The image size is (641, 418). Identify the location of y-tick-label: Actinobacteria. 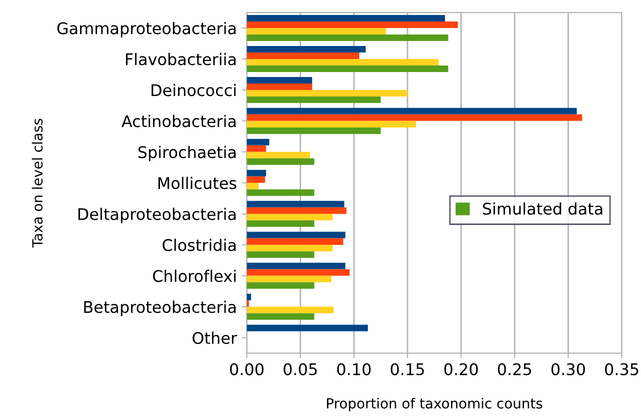
(179, 121).